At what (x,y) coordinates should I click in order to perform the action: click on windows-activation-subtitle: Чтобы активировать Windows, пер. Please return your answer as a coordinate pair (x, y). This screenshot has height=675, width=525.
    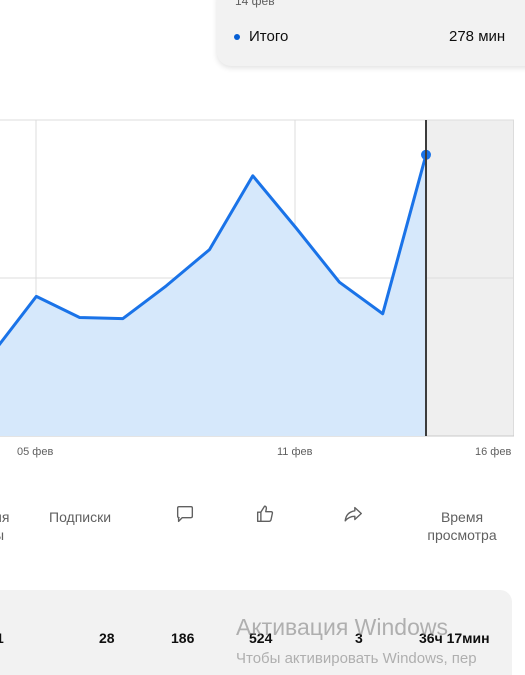
    Looking at the image, I should click on (356, 658).